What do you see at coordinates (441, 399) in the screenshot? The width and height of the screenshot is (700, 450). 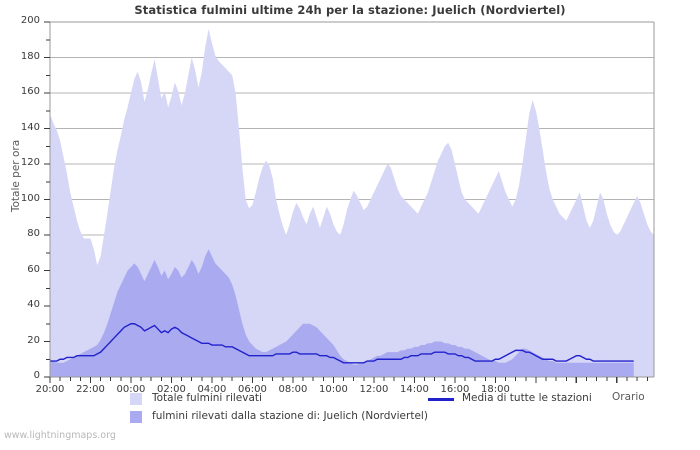 I see `legend-line-average` at bounding box center [441, 399].